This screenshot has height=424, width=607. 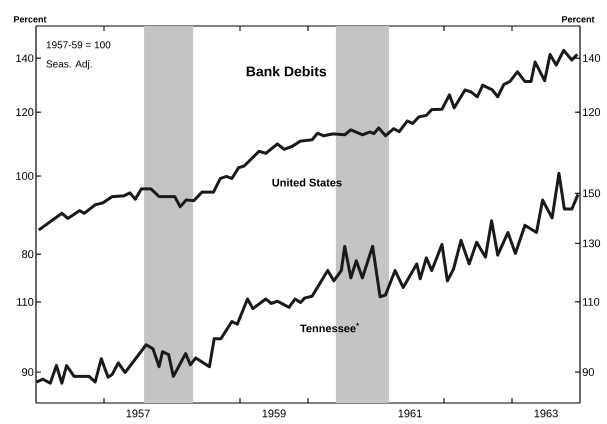 What do you see at coordinates (591, 58) in the screenshot?
I see `y2-tick-label: 140` at bounding box center [591, 58].